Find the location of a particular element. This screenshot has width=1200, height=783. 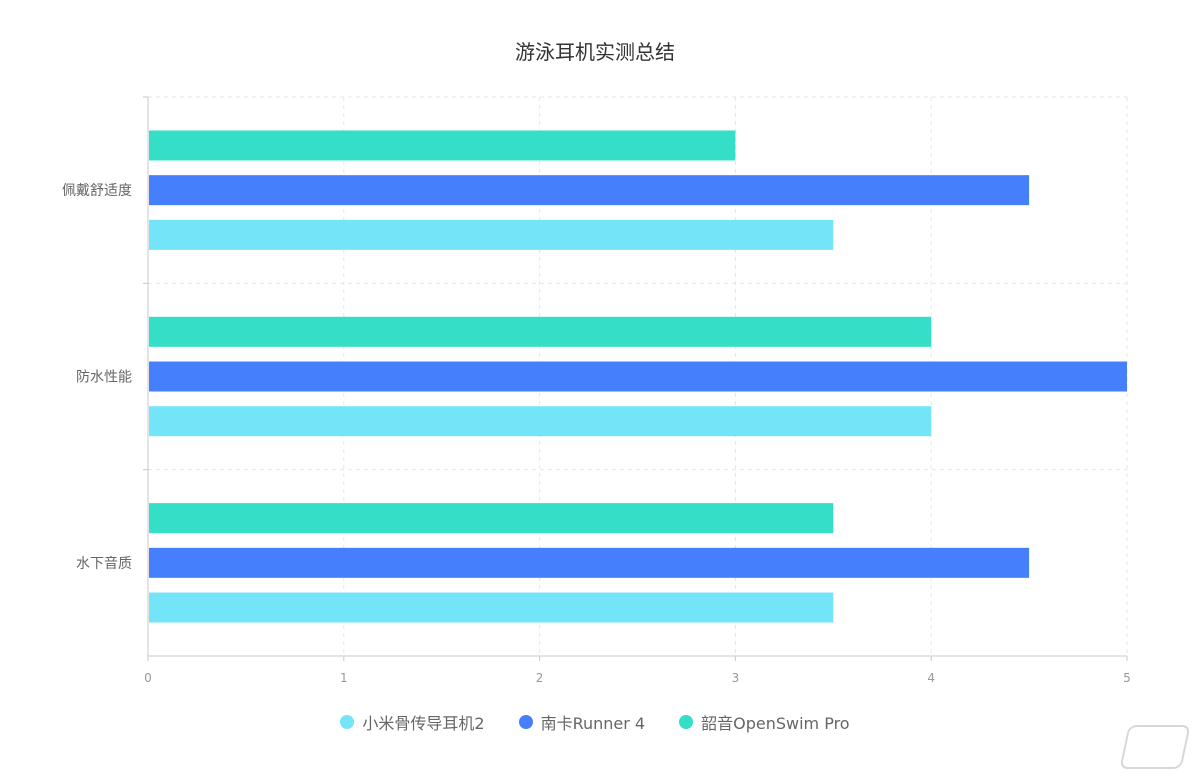

x-tick-label-5: 5 is located at coordinates (1127, 678).